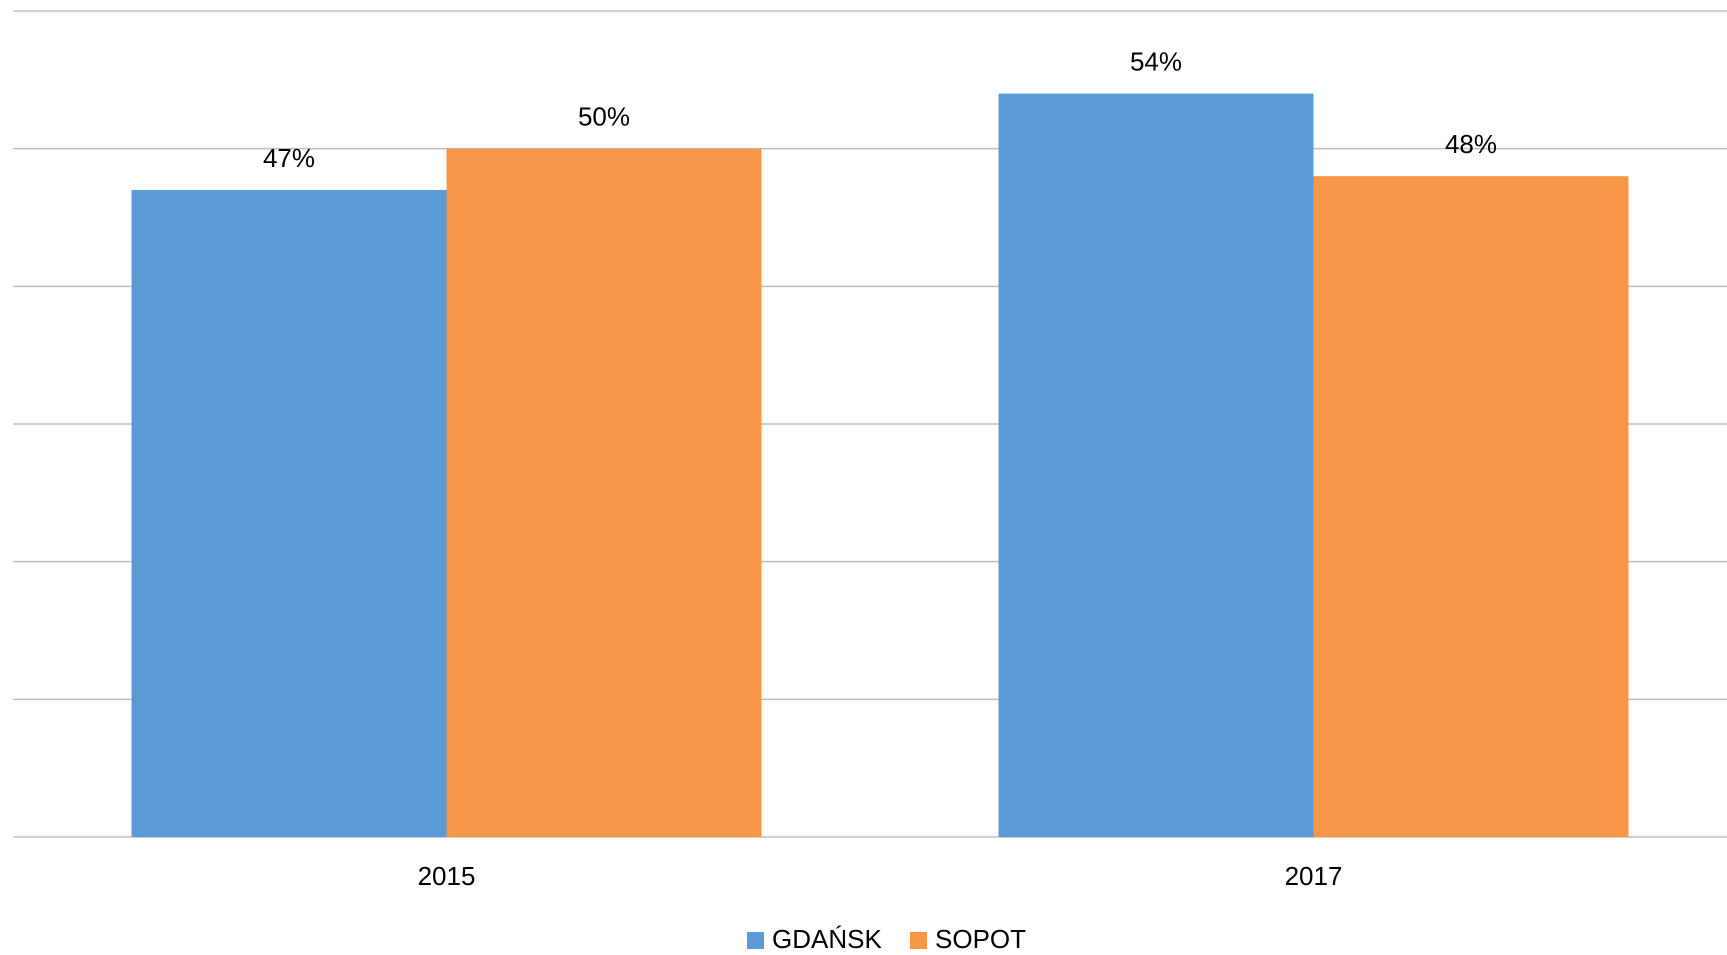 The height and width of the screenshot is (955, 1727). Describe the element at coordinates (289, 158) in the screenshot. I see `data-label: 47%` at that location.